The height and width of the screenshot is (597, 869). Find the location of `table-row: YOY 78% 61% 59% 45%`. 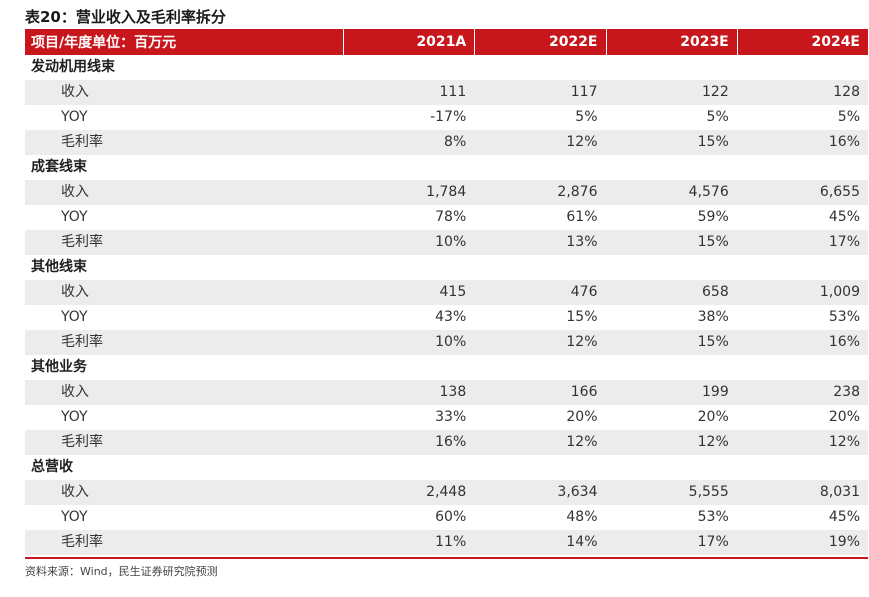

table-row: YOY 78% 61% 59% 45% is located at coordinates (446, 217).